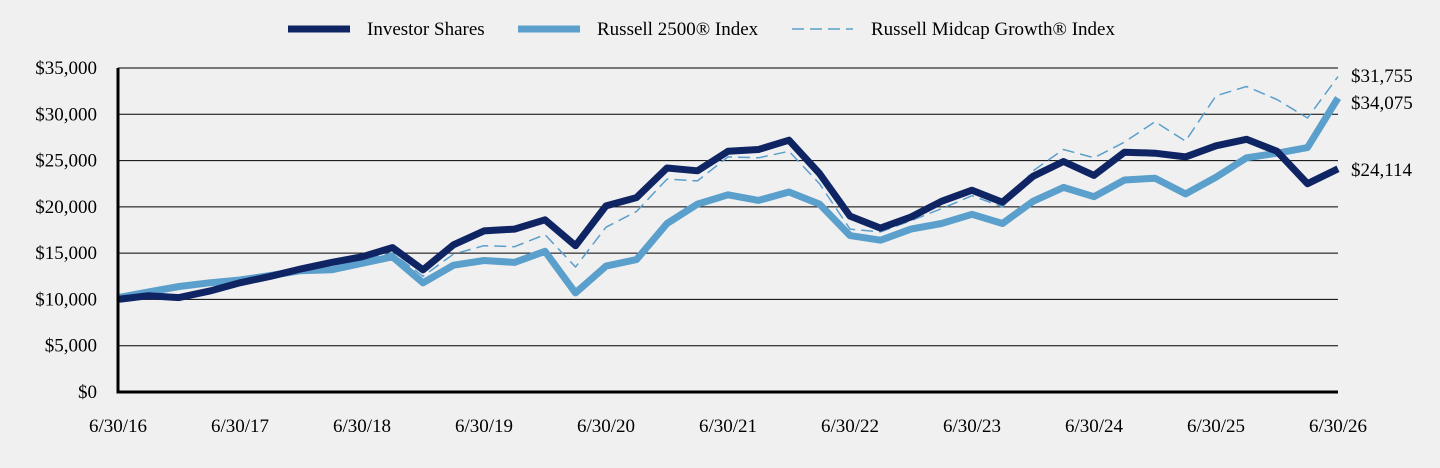 The height and width of the screenshot is (468, 1440). I want to click on x-tick-label: 6/30/19, so click(484, 426).